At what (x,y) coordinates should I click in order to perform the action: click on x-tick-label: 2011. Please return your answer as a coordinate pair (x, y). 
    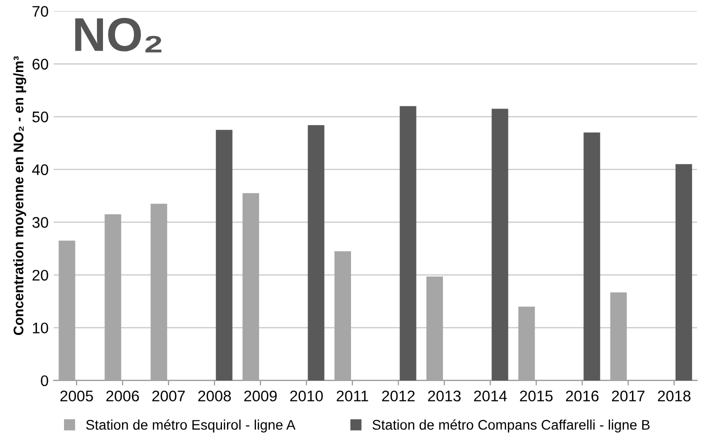
    Looking at the image, I should click on (352, 396).